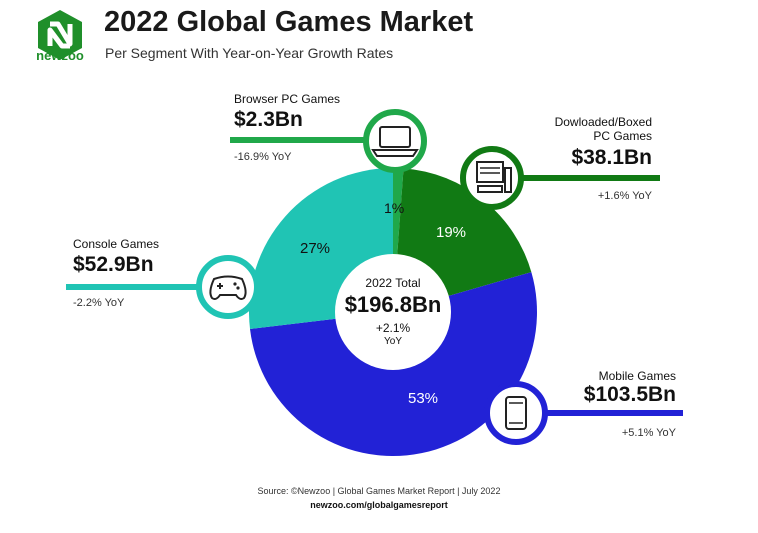  Describe the element at coordinates (622, 136) in the screenshot. I see `downloaded-name-line2: PC Games` at that location.